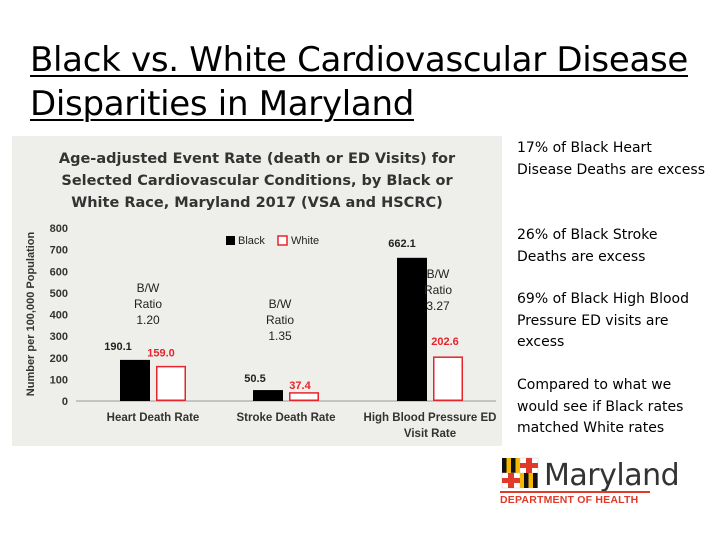 The image size is (720, 540). I want to click on logo-department: DEPARTMENT OF HEALTH, so click(569, 500).